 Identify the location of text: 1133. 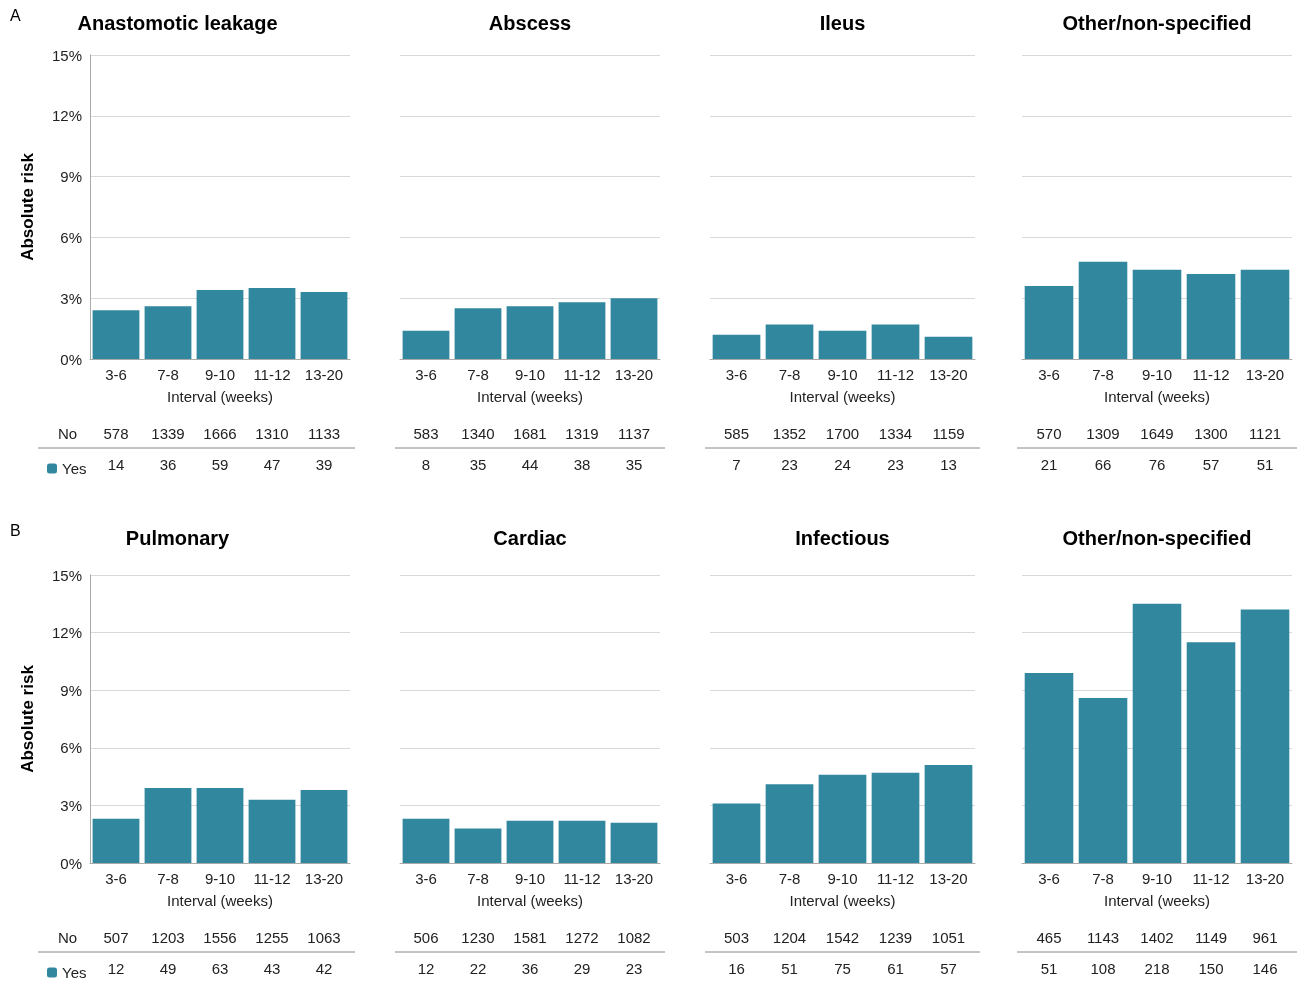
(324, 433).